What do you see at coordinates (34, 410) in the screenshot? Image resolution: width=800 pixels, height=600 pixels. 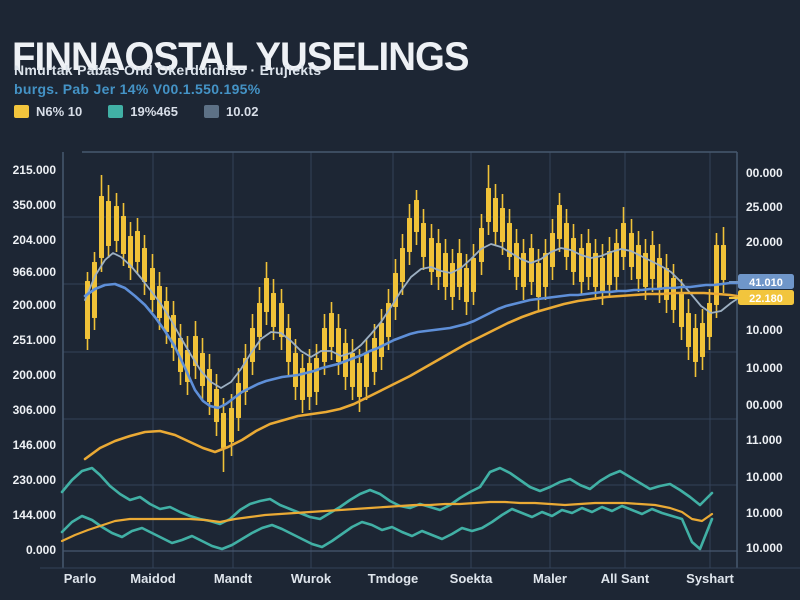 I see `y-axis-tick-left: 306.000` at bounding box center [34, 410].